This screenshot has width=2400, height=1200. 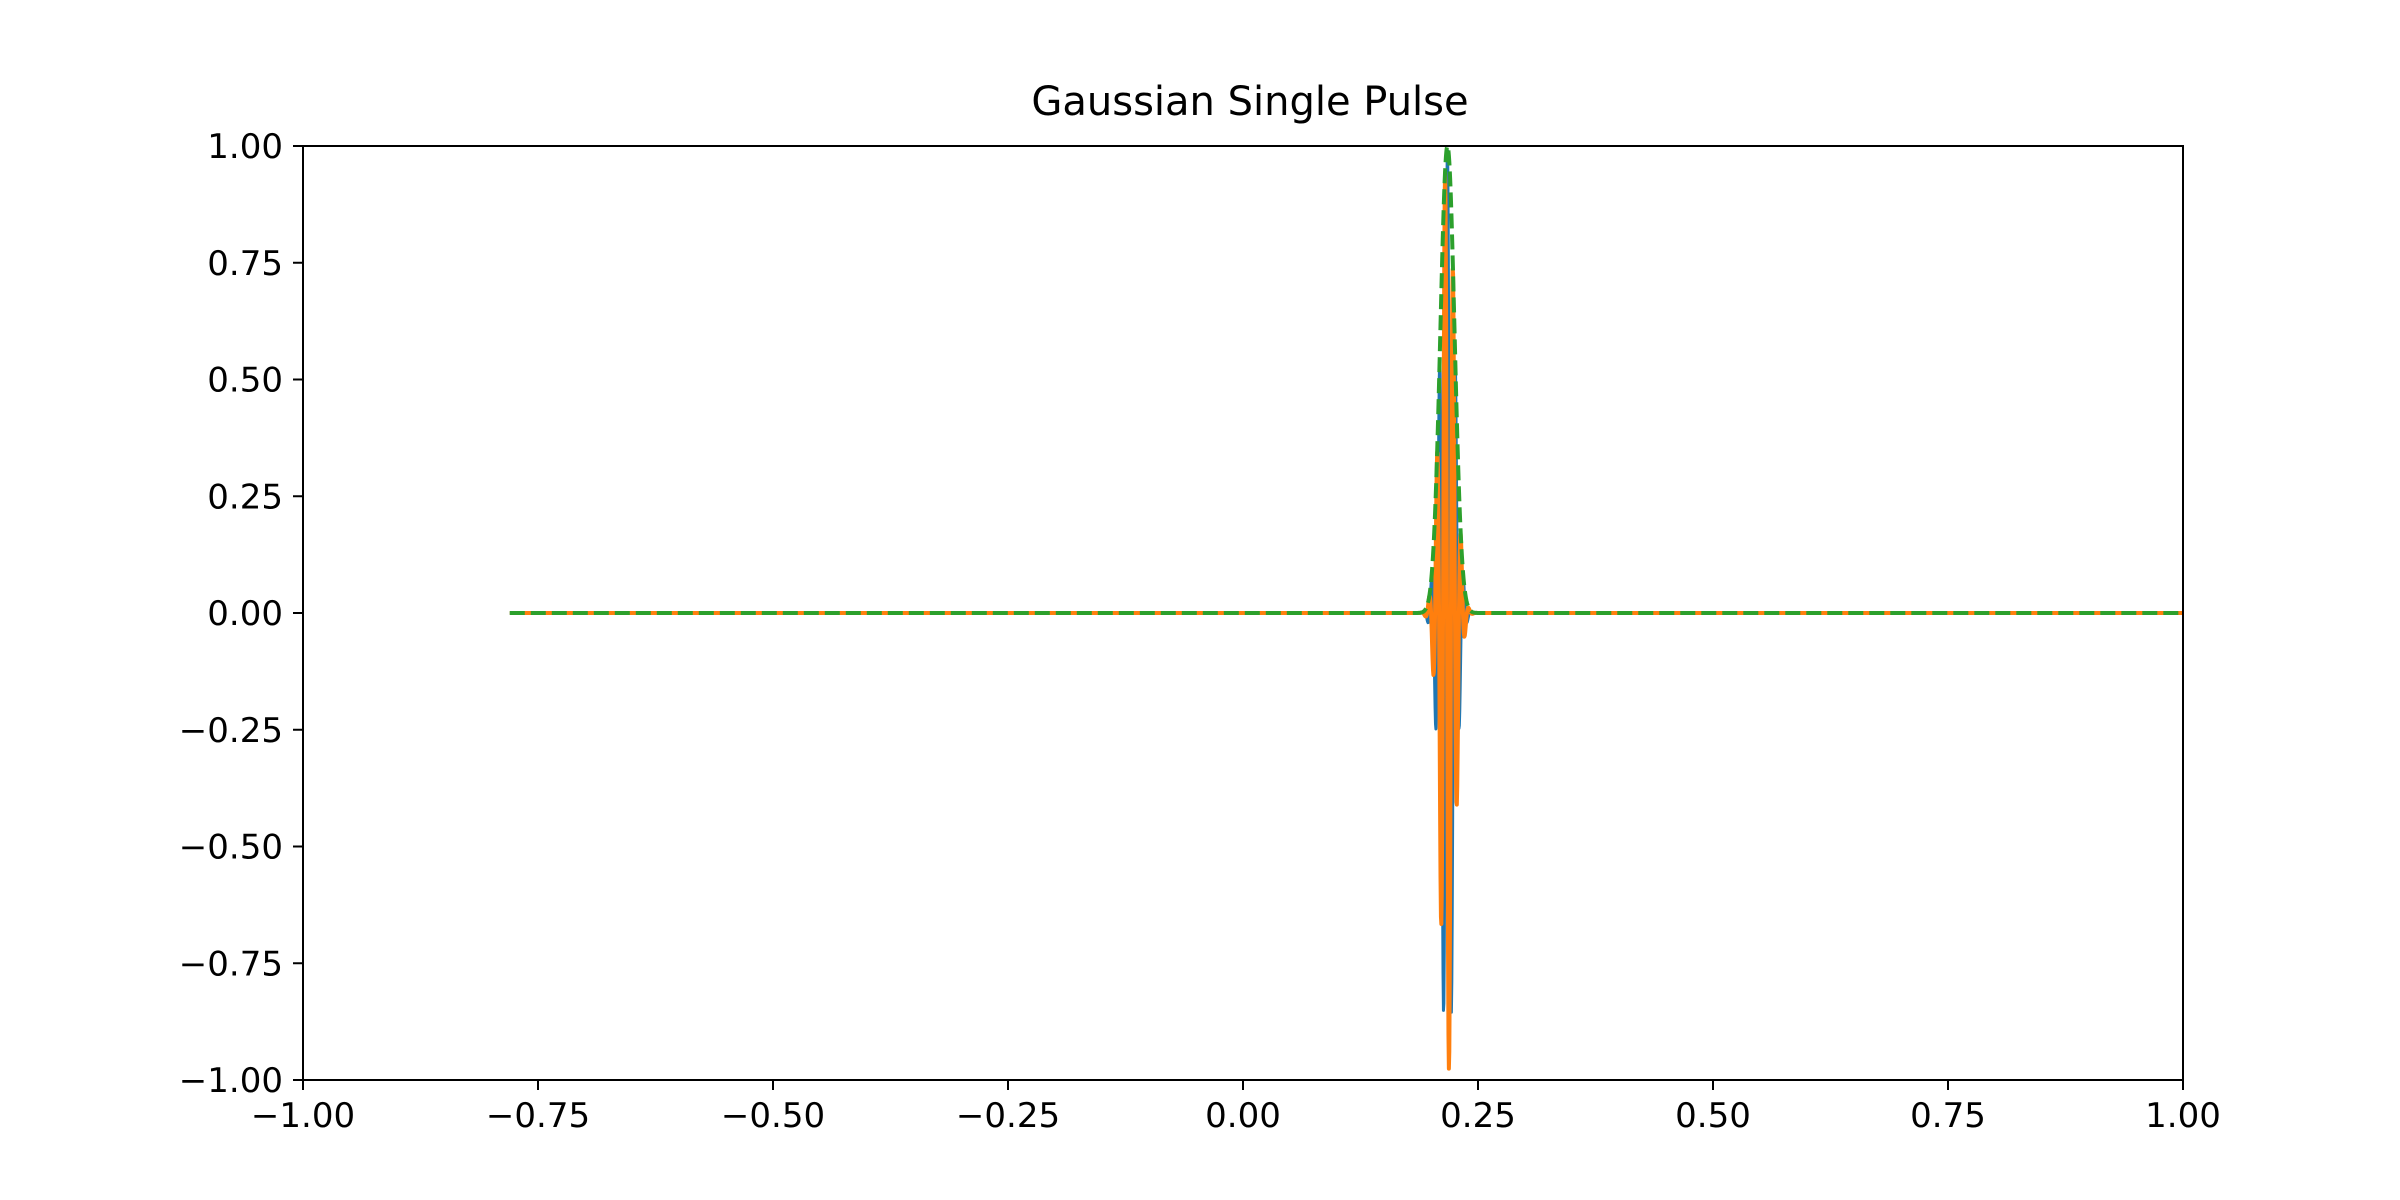 What do you see at coordinates (2183, 1116) in the screenshot?
I see `x-tick-label: 1.00` at bounding box center [2183, 1116].